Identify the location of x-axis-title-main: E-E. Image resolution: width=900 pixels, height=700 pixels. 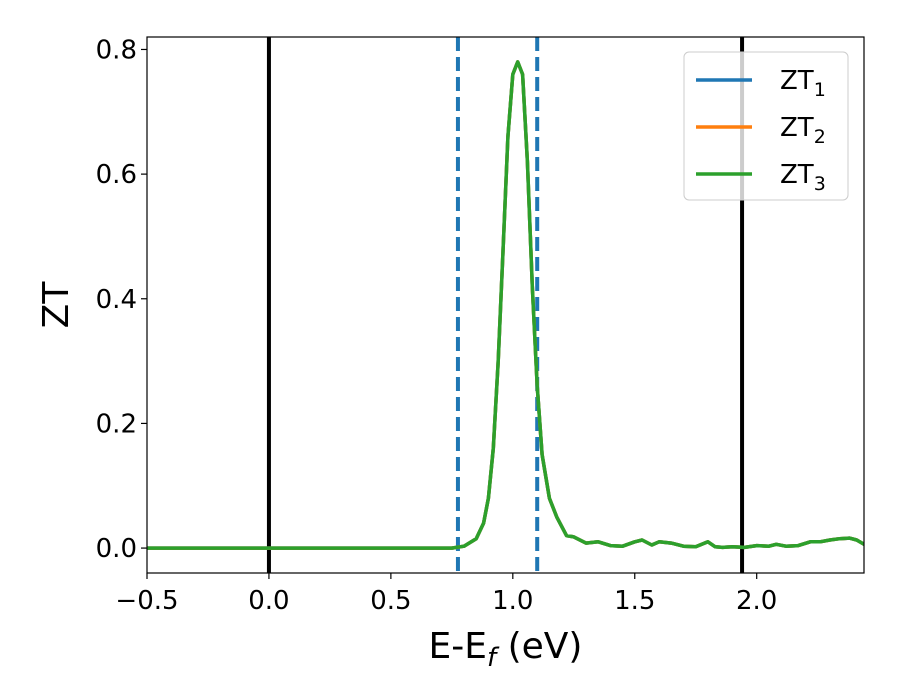
(458, 646).